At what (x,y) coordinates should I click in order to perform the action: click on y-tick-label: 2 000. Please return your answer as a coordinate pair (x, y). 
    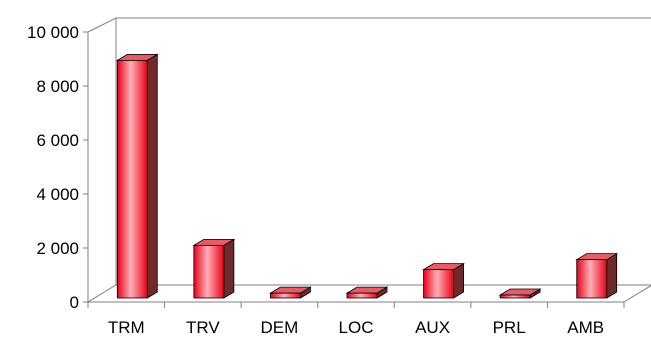
    Looking at the image, I should click on (57, 248).